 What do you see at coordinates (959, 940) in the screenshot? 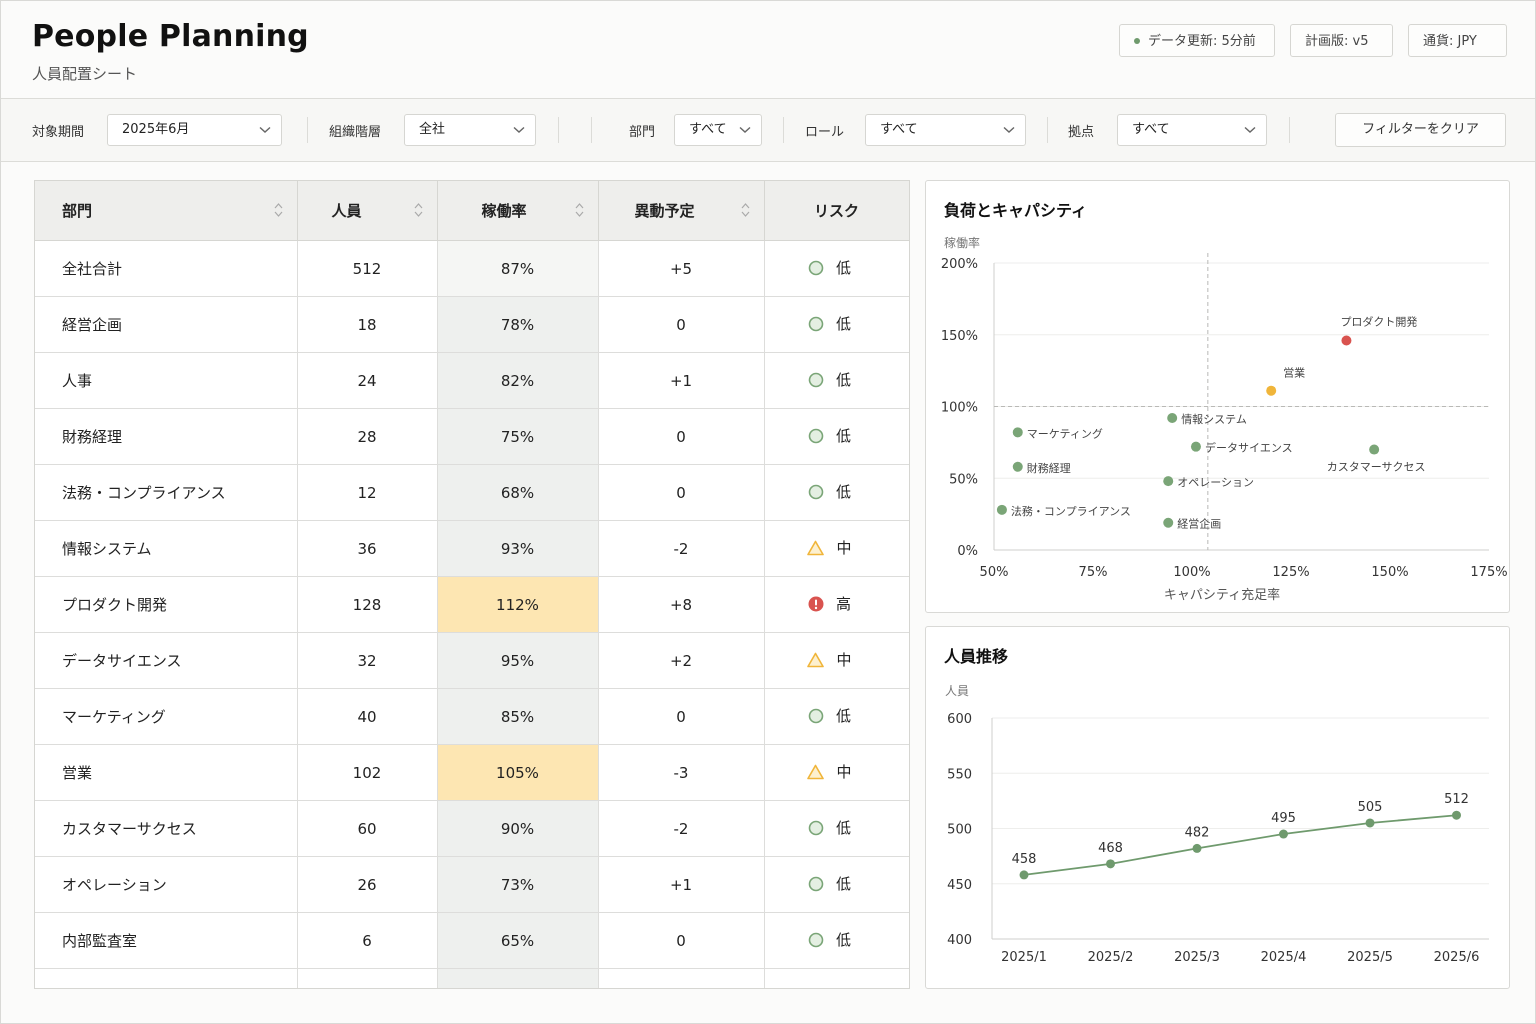
I see `y-tick-label: 400` at bounding box center [959, 940].